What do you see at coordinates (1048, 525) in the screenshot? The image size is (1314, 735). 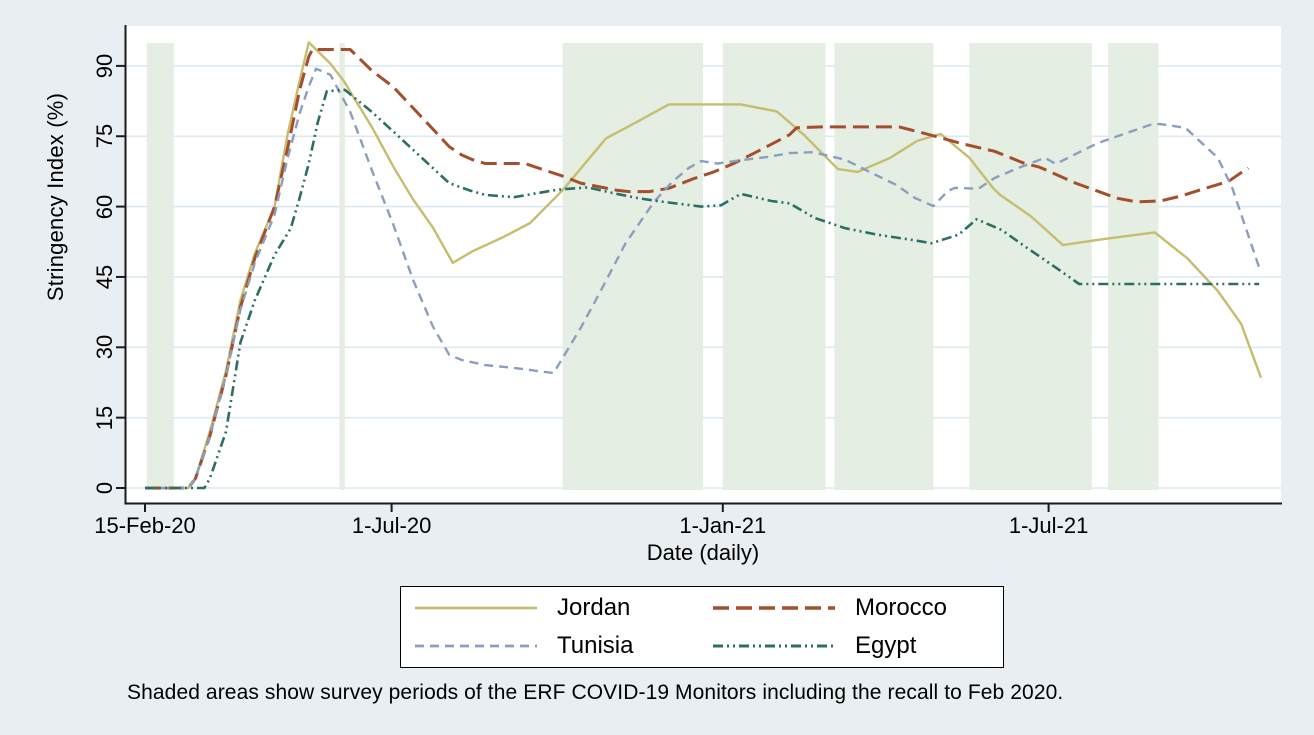 I see `x-tick-label: 1-Jul-21` at bounding box center [1048, 525].